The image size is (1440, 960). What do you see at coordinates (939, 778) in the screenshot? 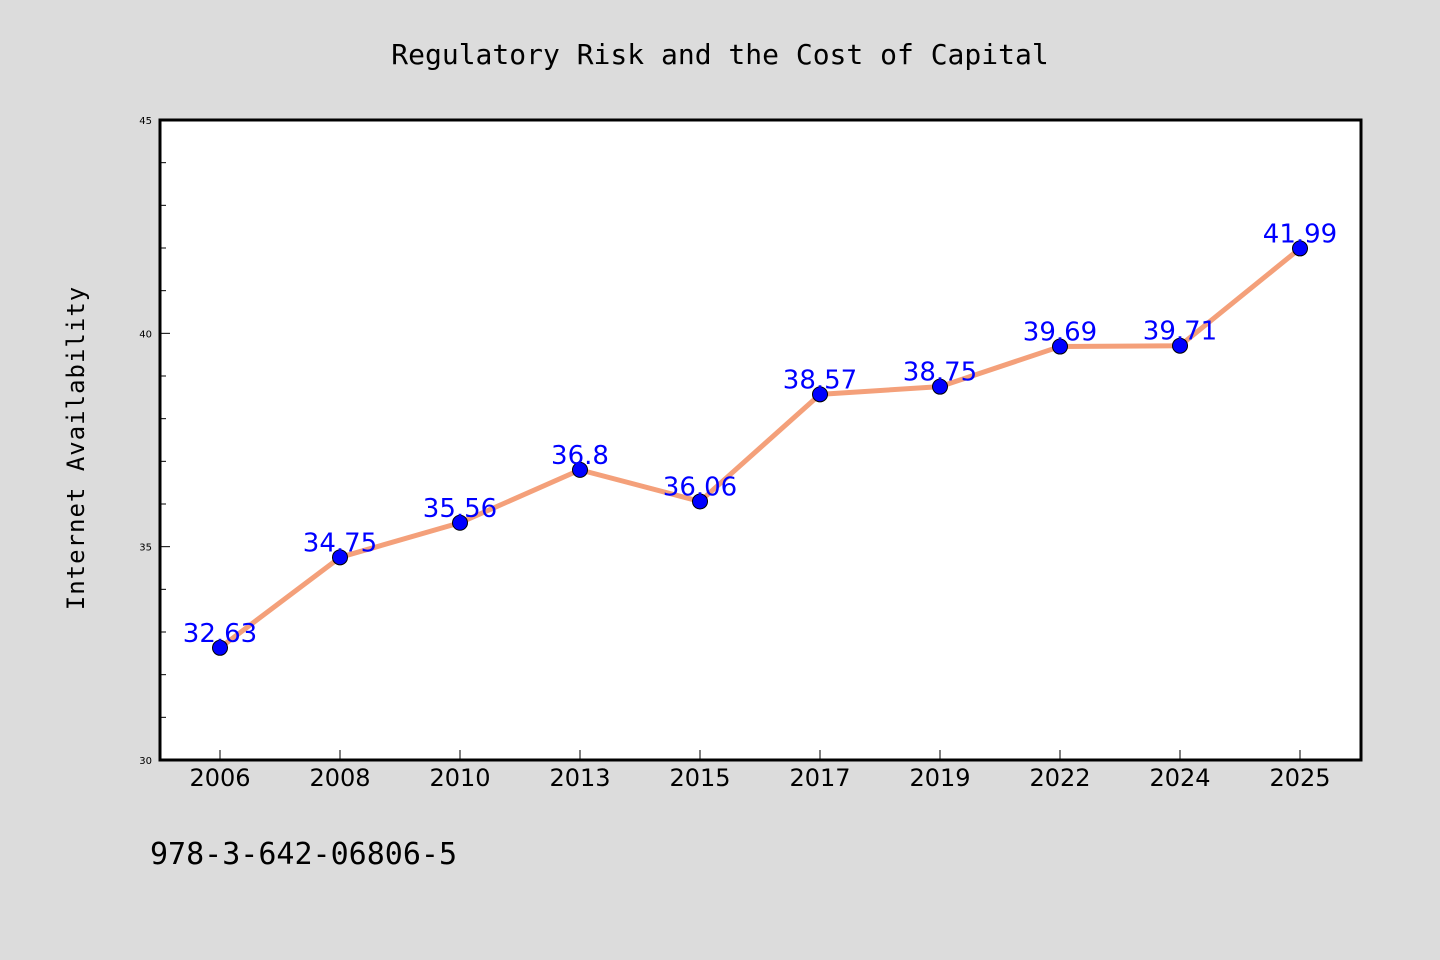
I see `x-tick-label: 2019` at bounding box center [939, 778].